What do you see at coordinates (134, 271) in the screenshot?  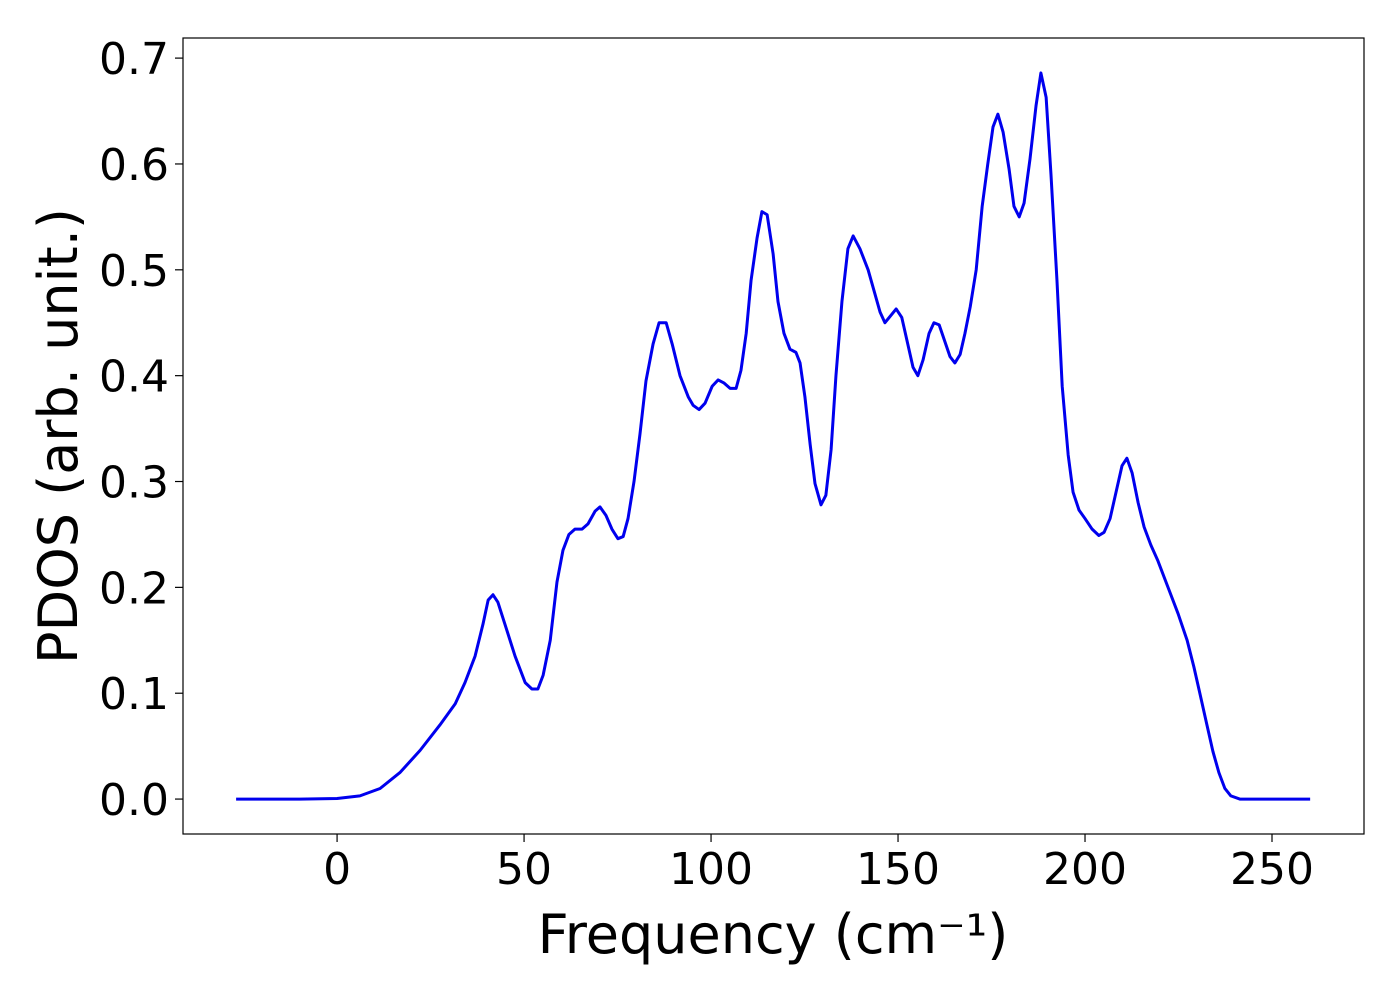 I see `y-tick-label: 0.5` at bounding box center [134, 271].